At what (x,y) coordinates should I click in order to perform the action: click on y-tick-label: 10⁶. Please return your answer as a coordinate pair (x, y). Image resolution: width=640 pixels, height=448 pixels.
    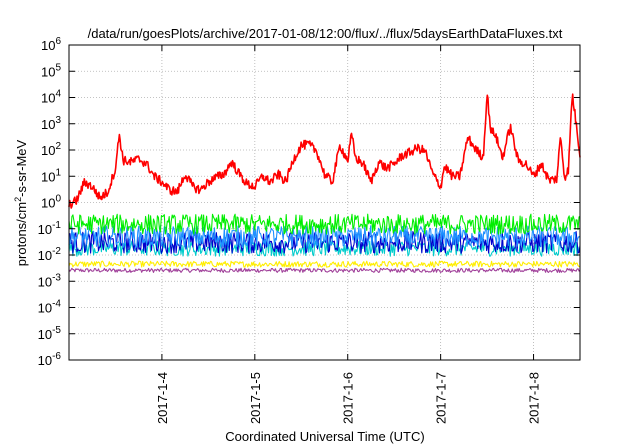
    Looking at the image, I should click on (51, 44).